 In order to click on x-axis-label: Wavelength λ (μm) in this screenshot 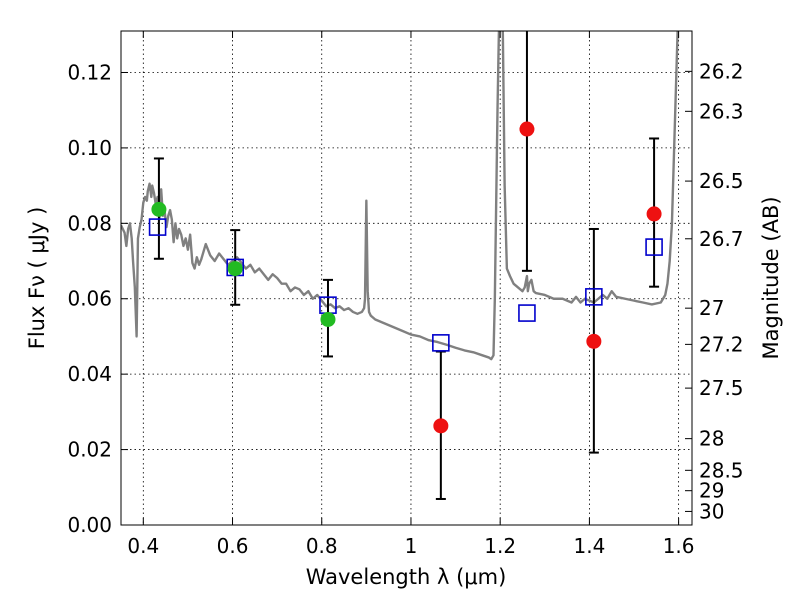, I will do `click(406, 577)`.